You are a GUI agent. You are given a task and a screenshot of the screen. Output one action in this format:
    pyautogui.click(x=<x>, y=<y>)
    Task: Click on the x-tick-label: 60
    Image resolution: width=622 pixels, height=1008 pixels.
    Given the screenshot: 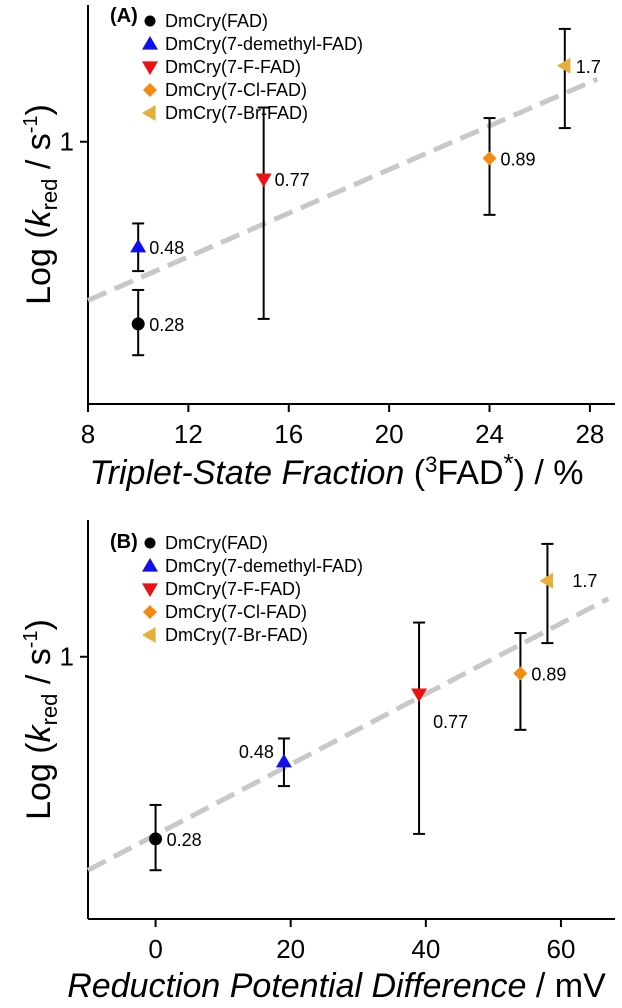 What is the action you would take?
    pyautogui.click(x=560, y=949)
    